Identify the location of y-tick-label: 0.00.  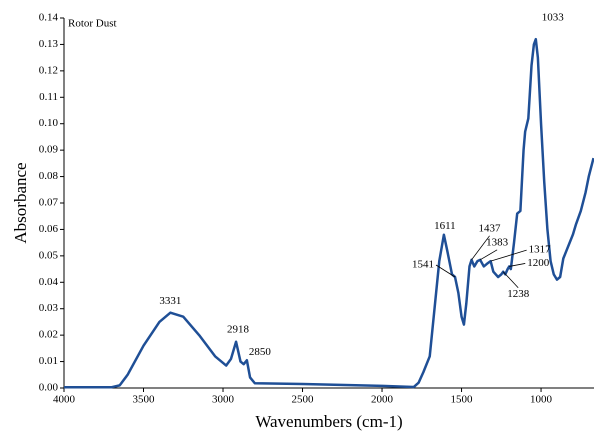
(49, 388).